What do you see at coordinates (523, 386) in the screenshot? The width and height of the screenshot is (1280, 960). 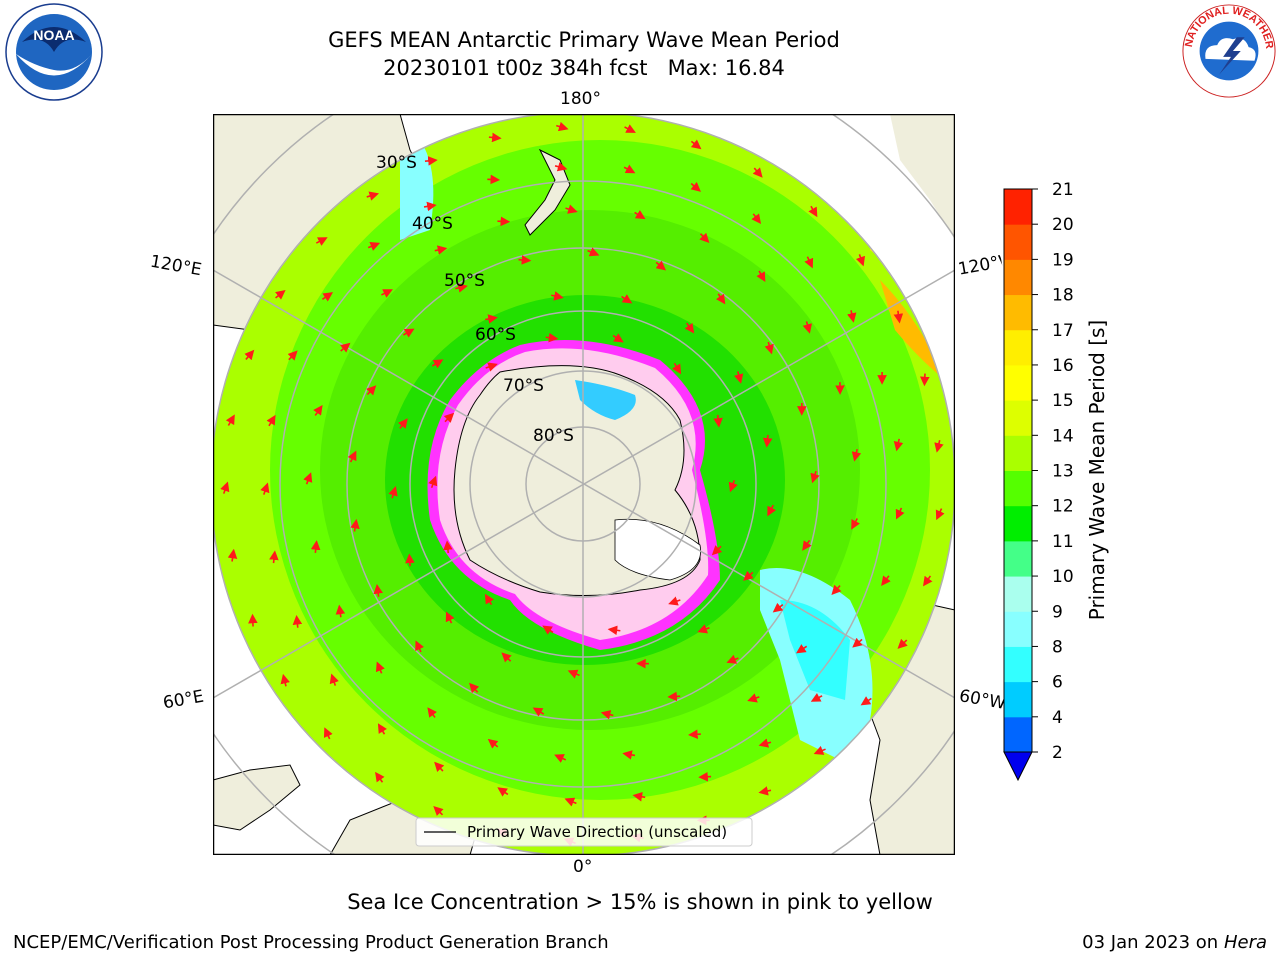 I see `lat-label-70s: 70°S` at bounding box center [523, 386].